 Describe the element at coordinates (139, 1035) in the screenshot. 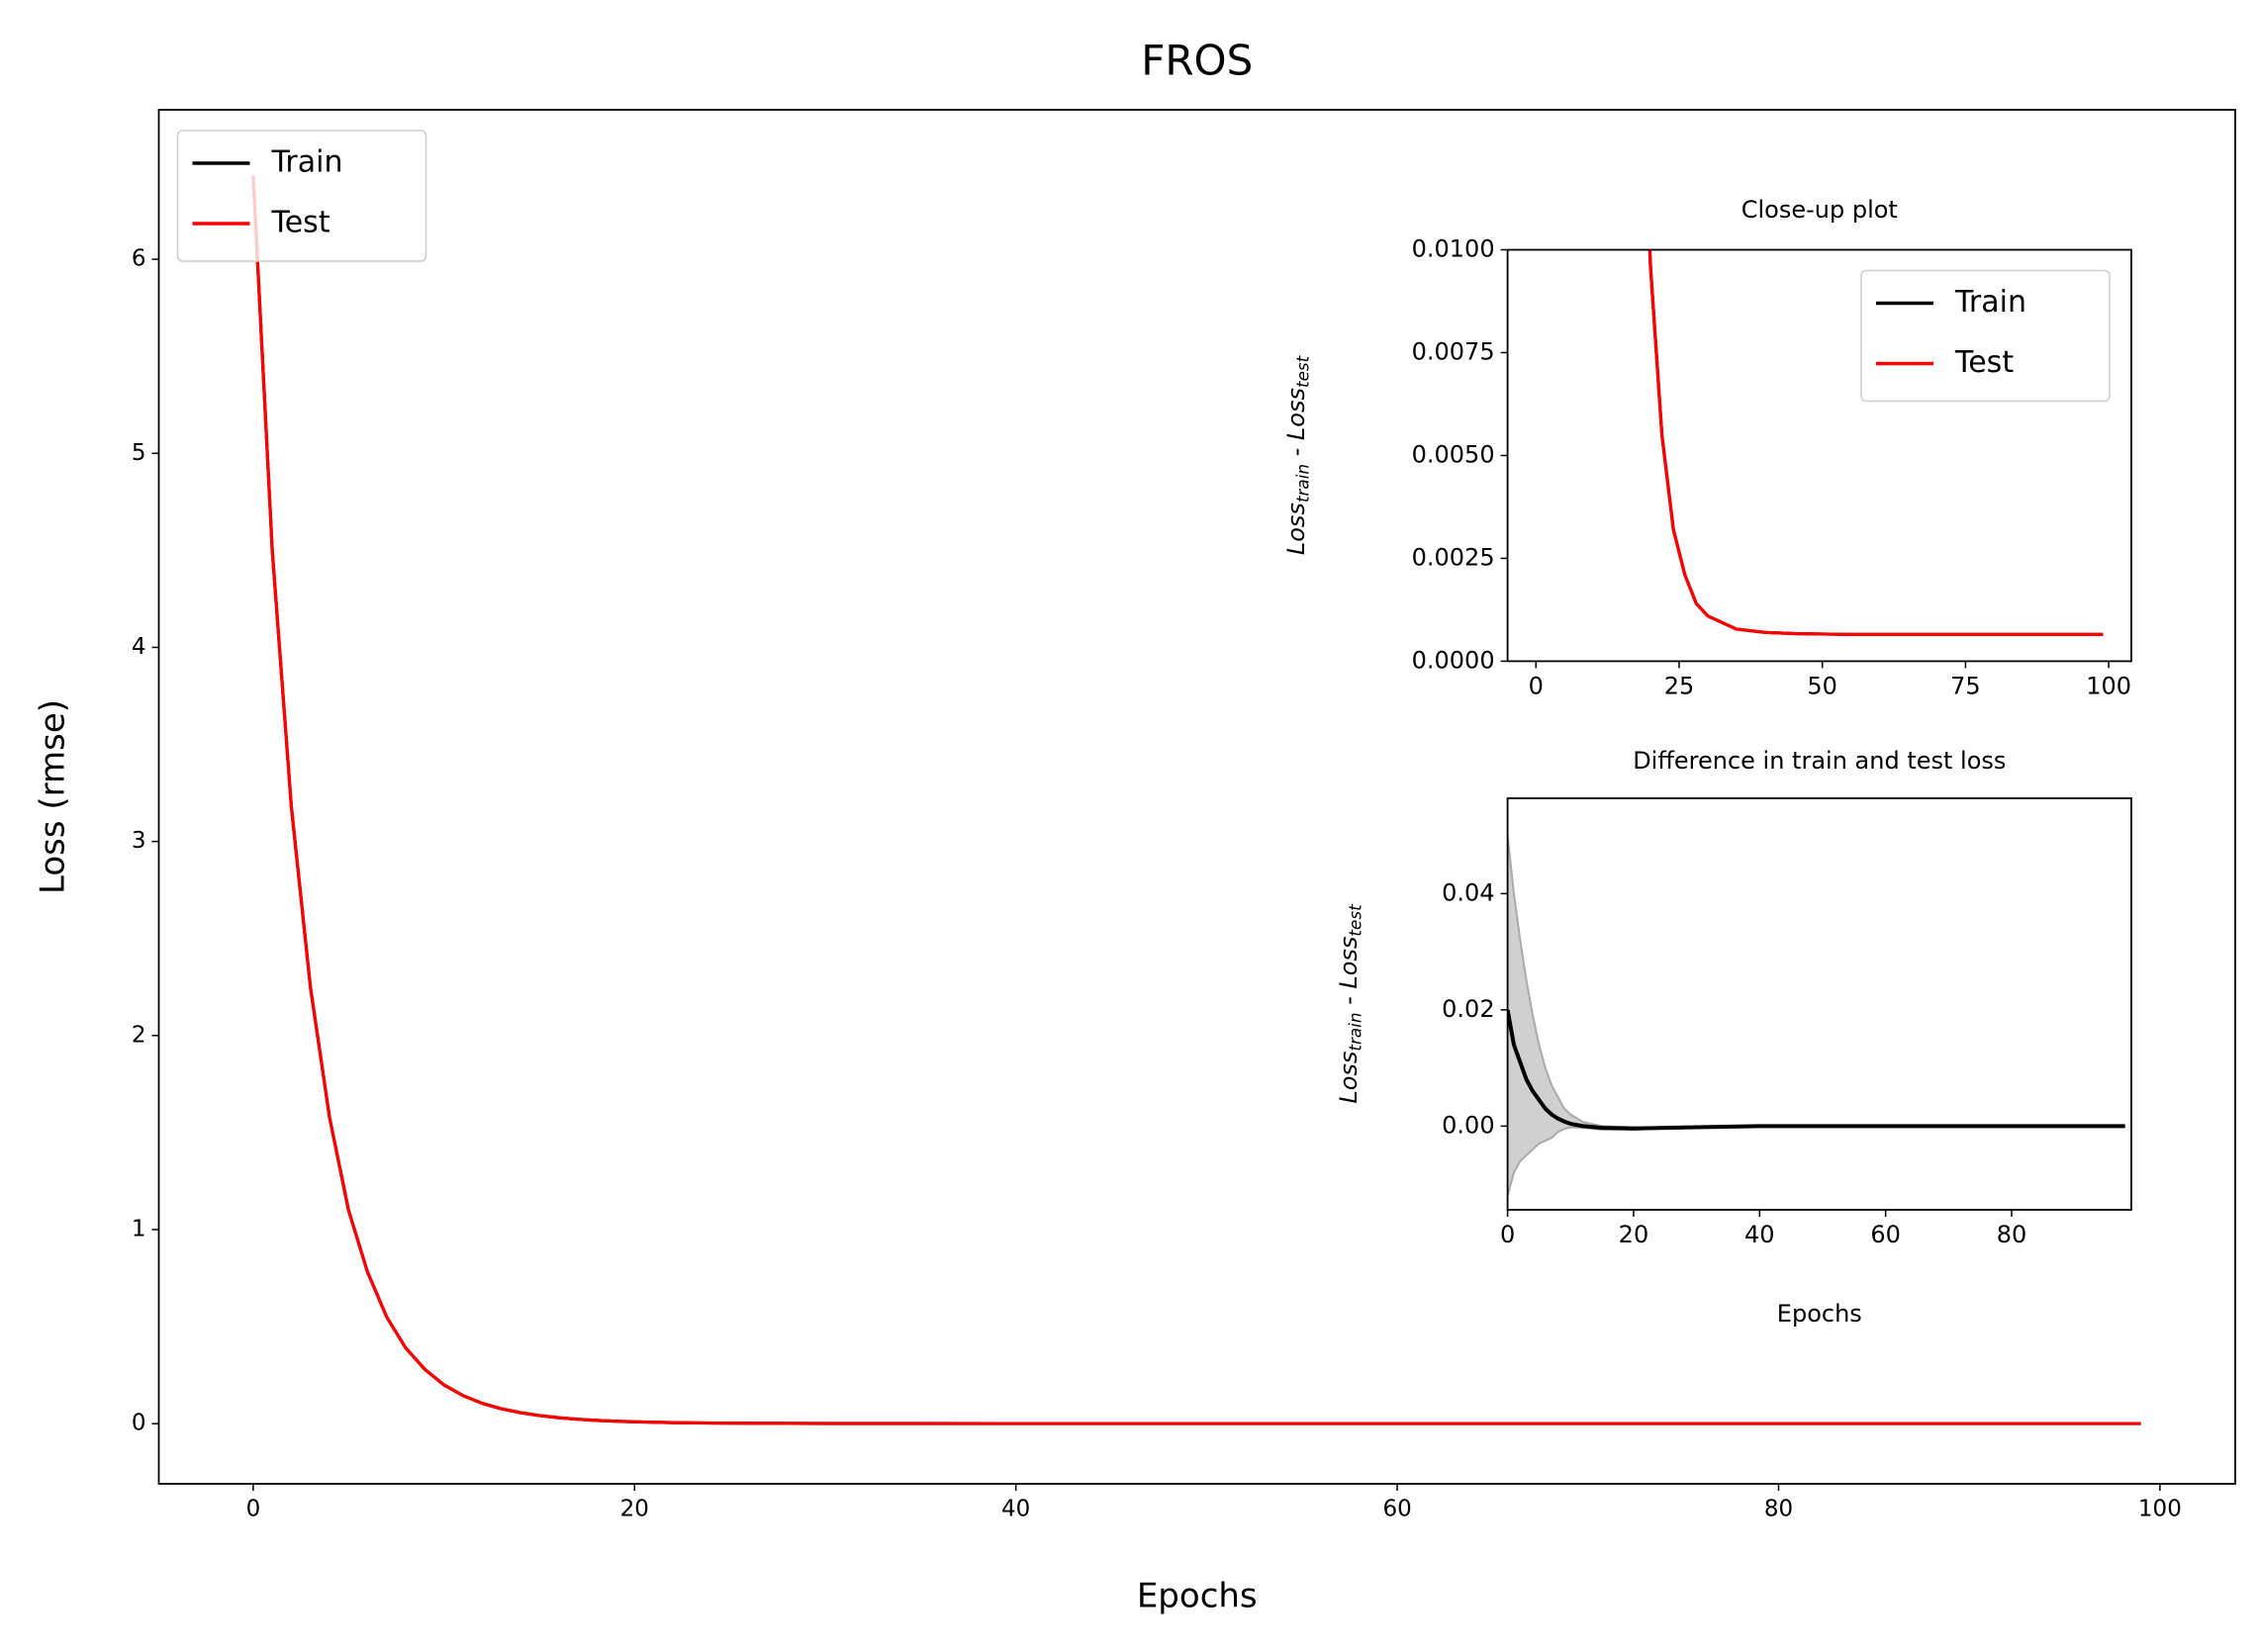

I see `y-tick-label: 2` at that location.